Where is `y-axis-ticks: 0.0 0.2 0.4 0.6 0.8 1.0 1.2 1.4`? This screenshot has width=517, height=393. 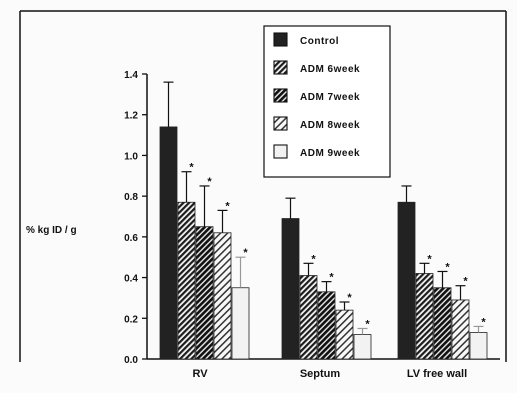
y-axis-ticks: 0.0 0.2 0.4 0.6 0.8 1.0 1.2 1.4 is located at coordinates (135, 218).